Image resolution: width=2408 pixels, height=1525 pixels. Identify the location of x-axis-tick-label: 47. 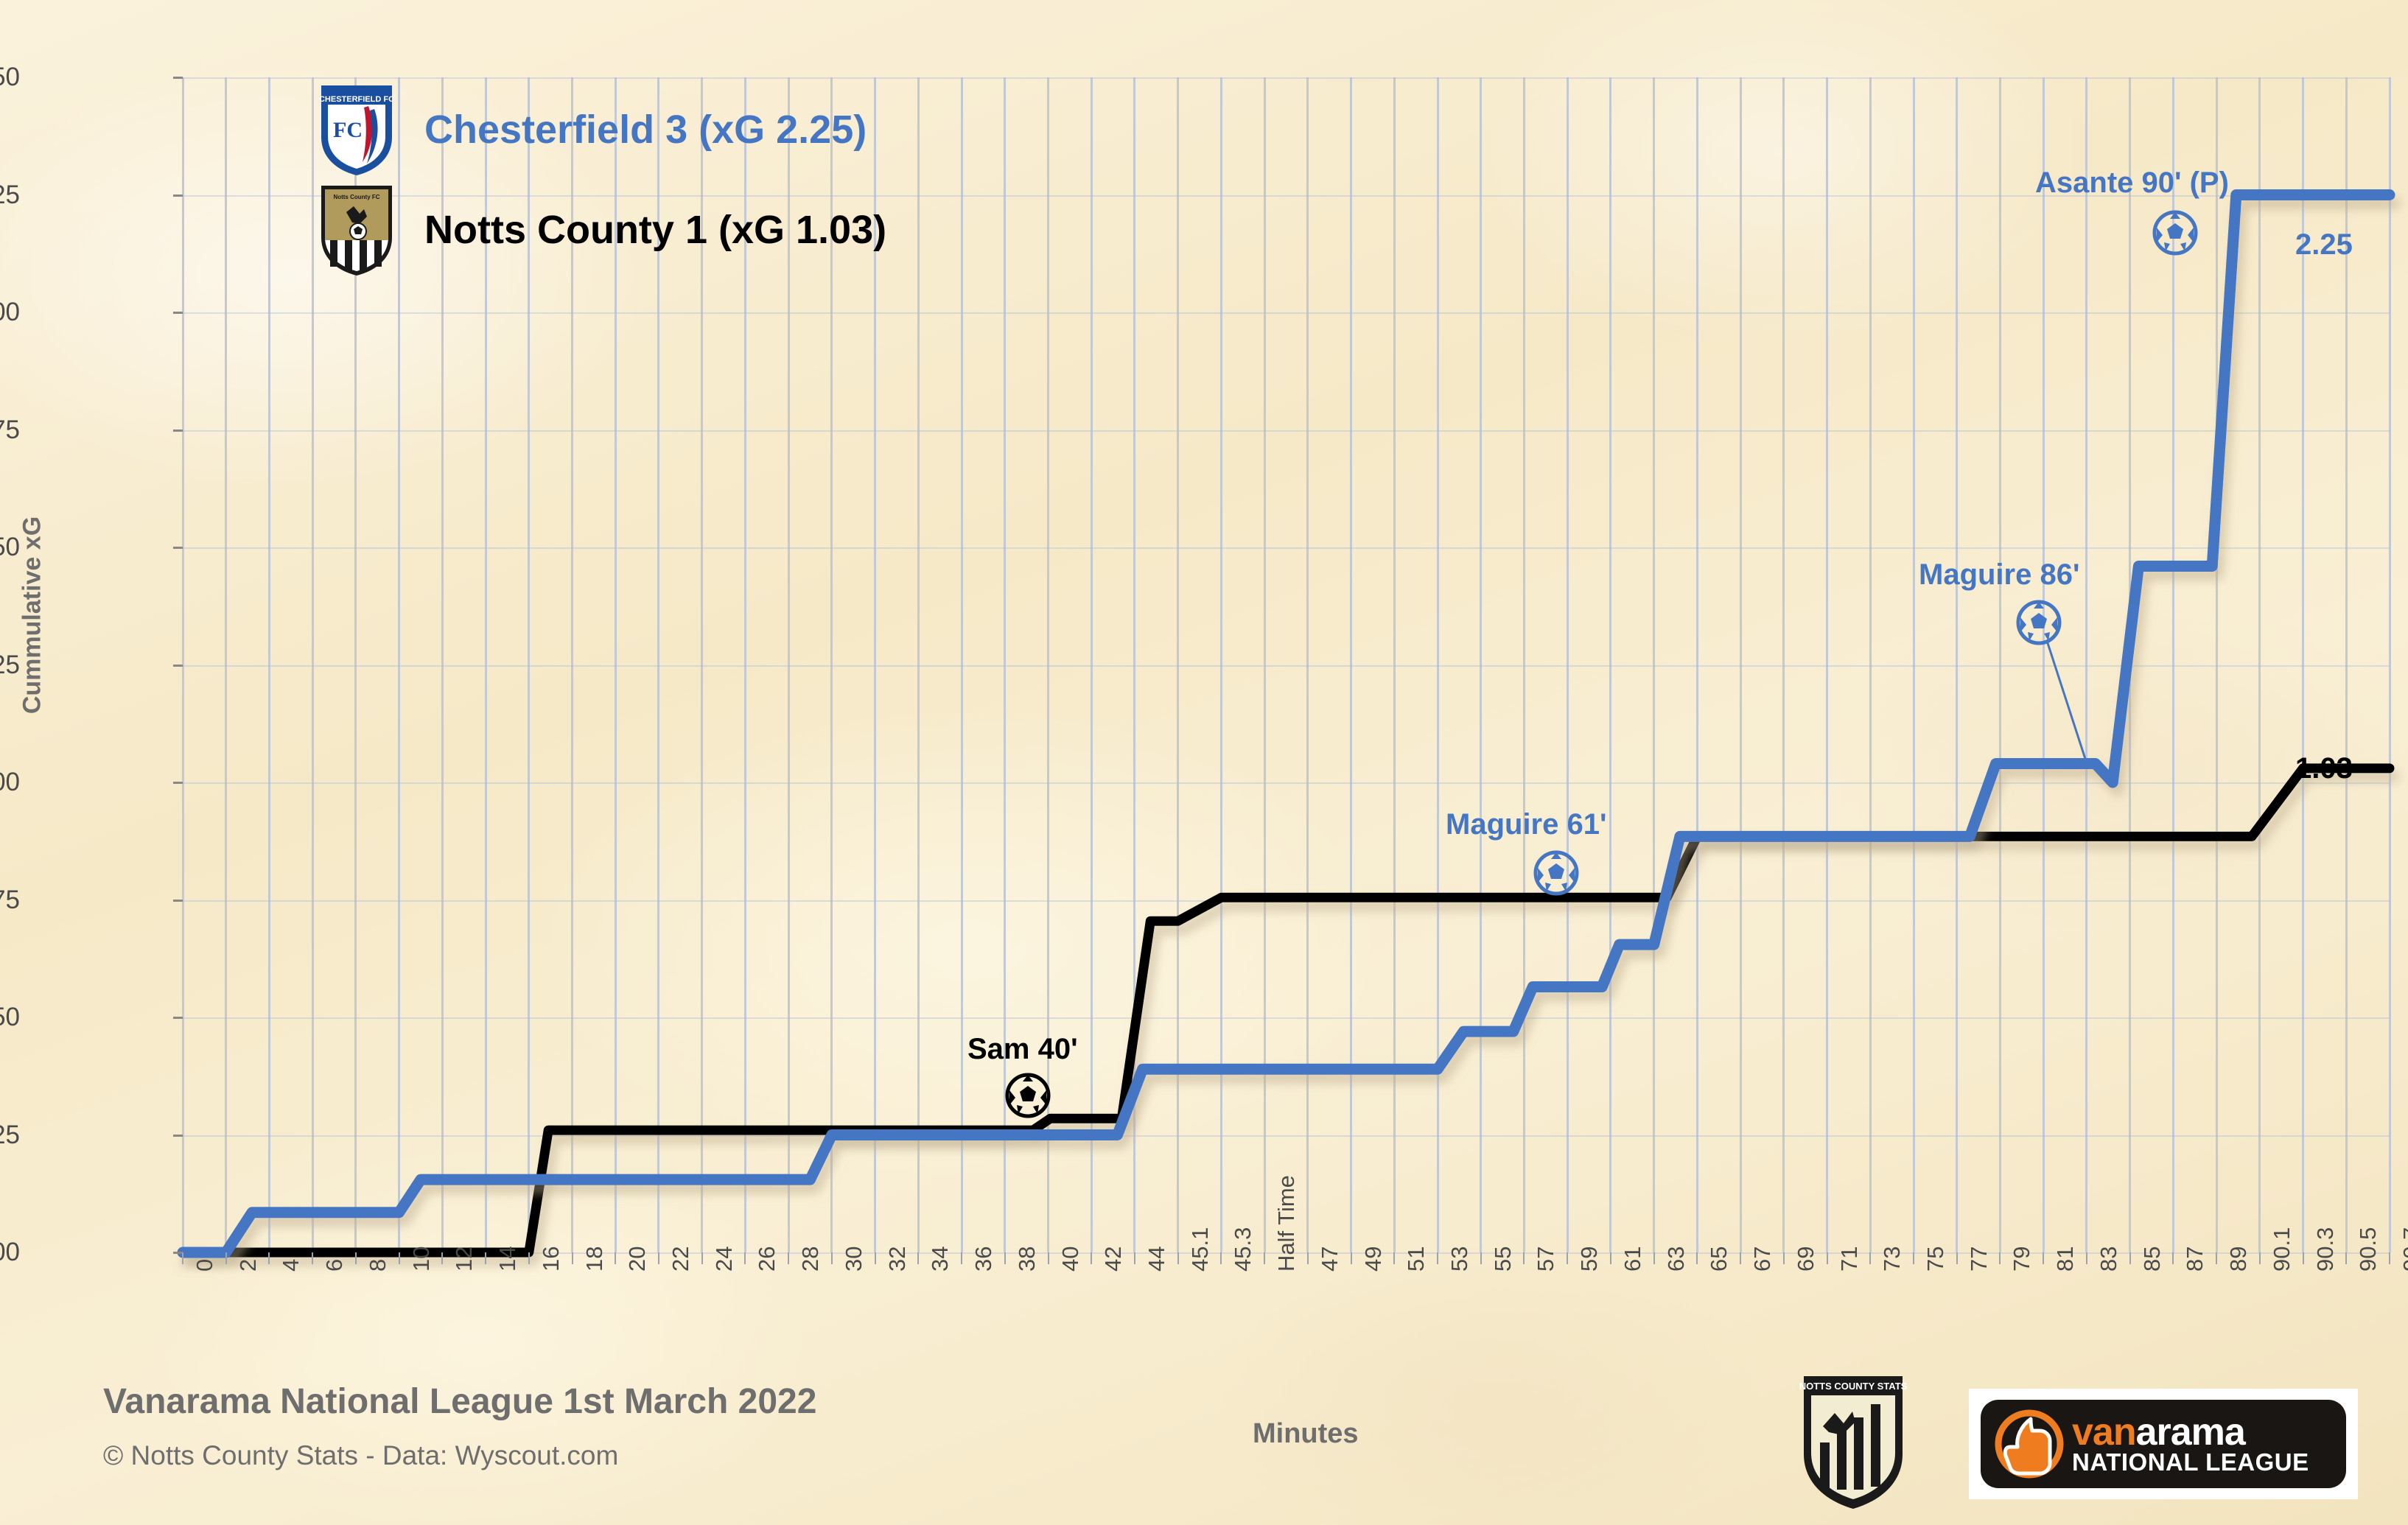
(1329, 1259).